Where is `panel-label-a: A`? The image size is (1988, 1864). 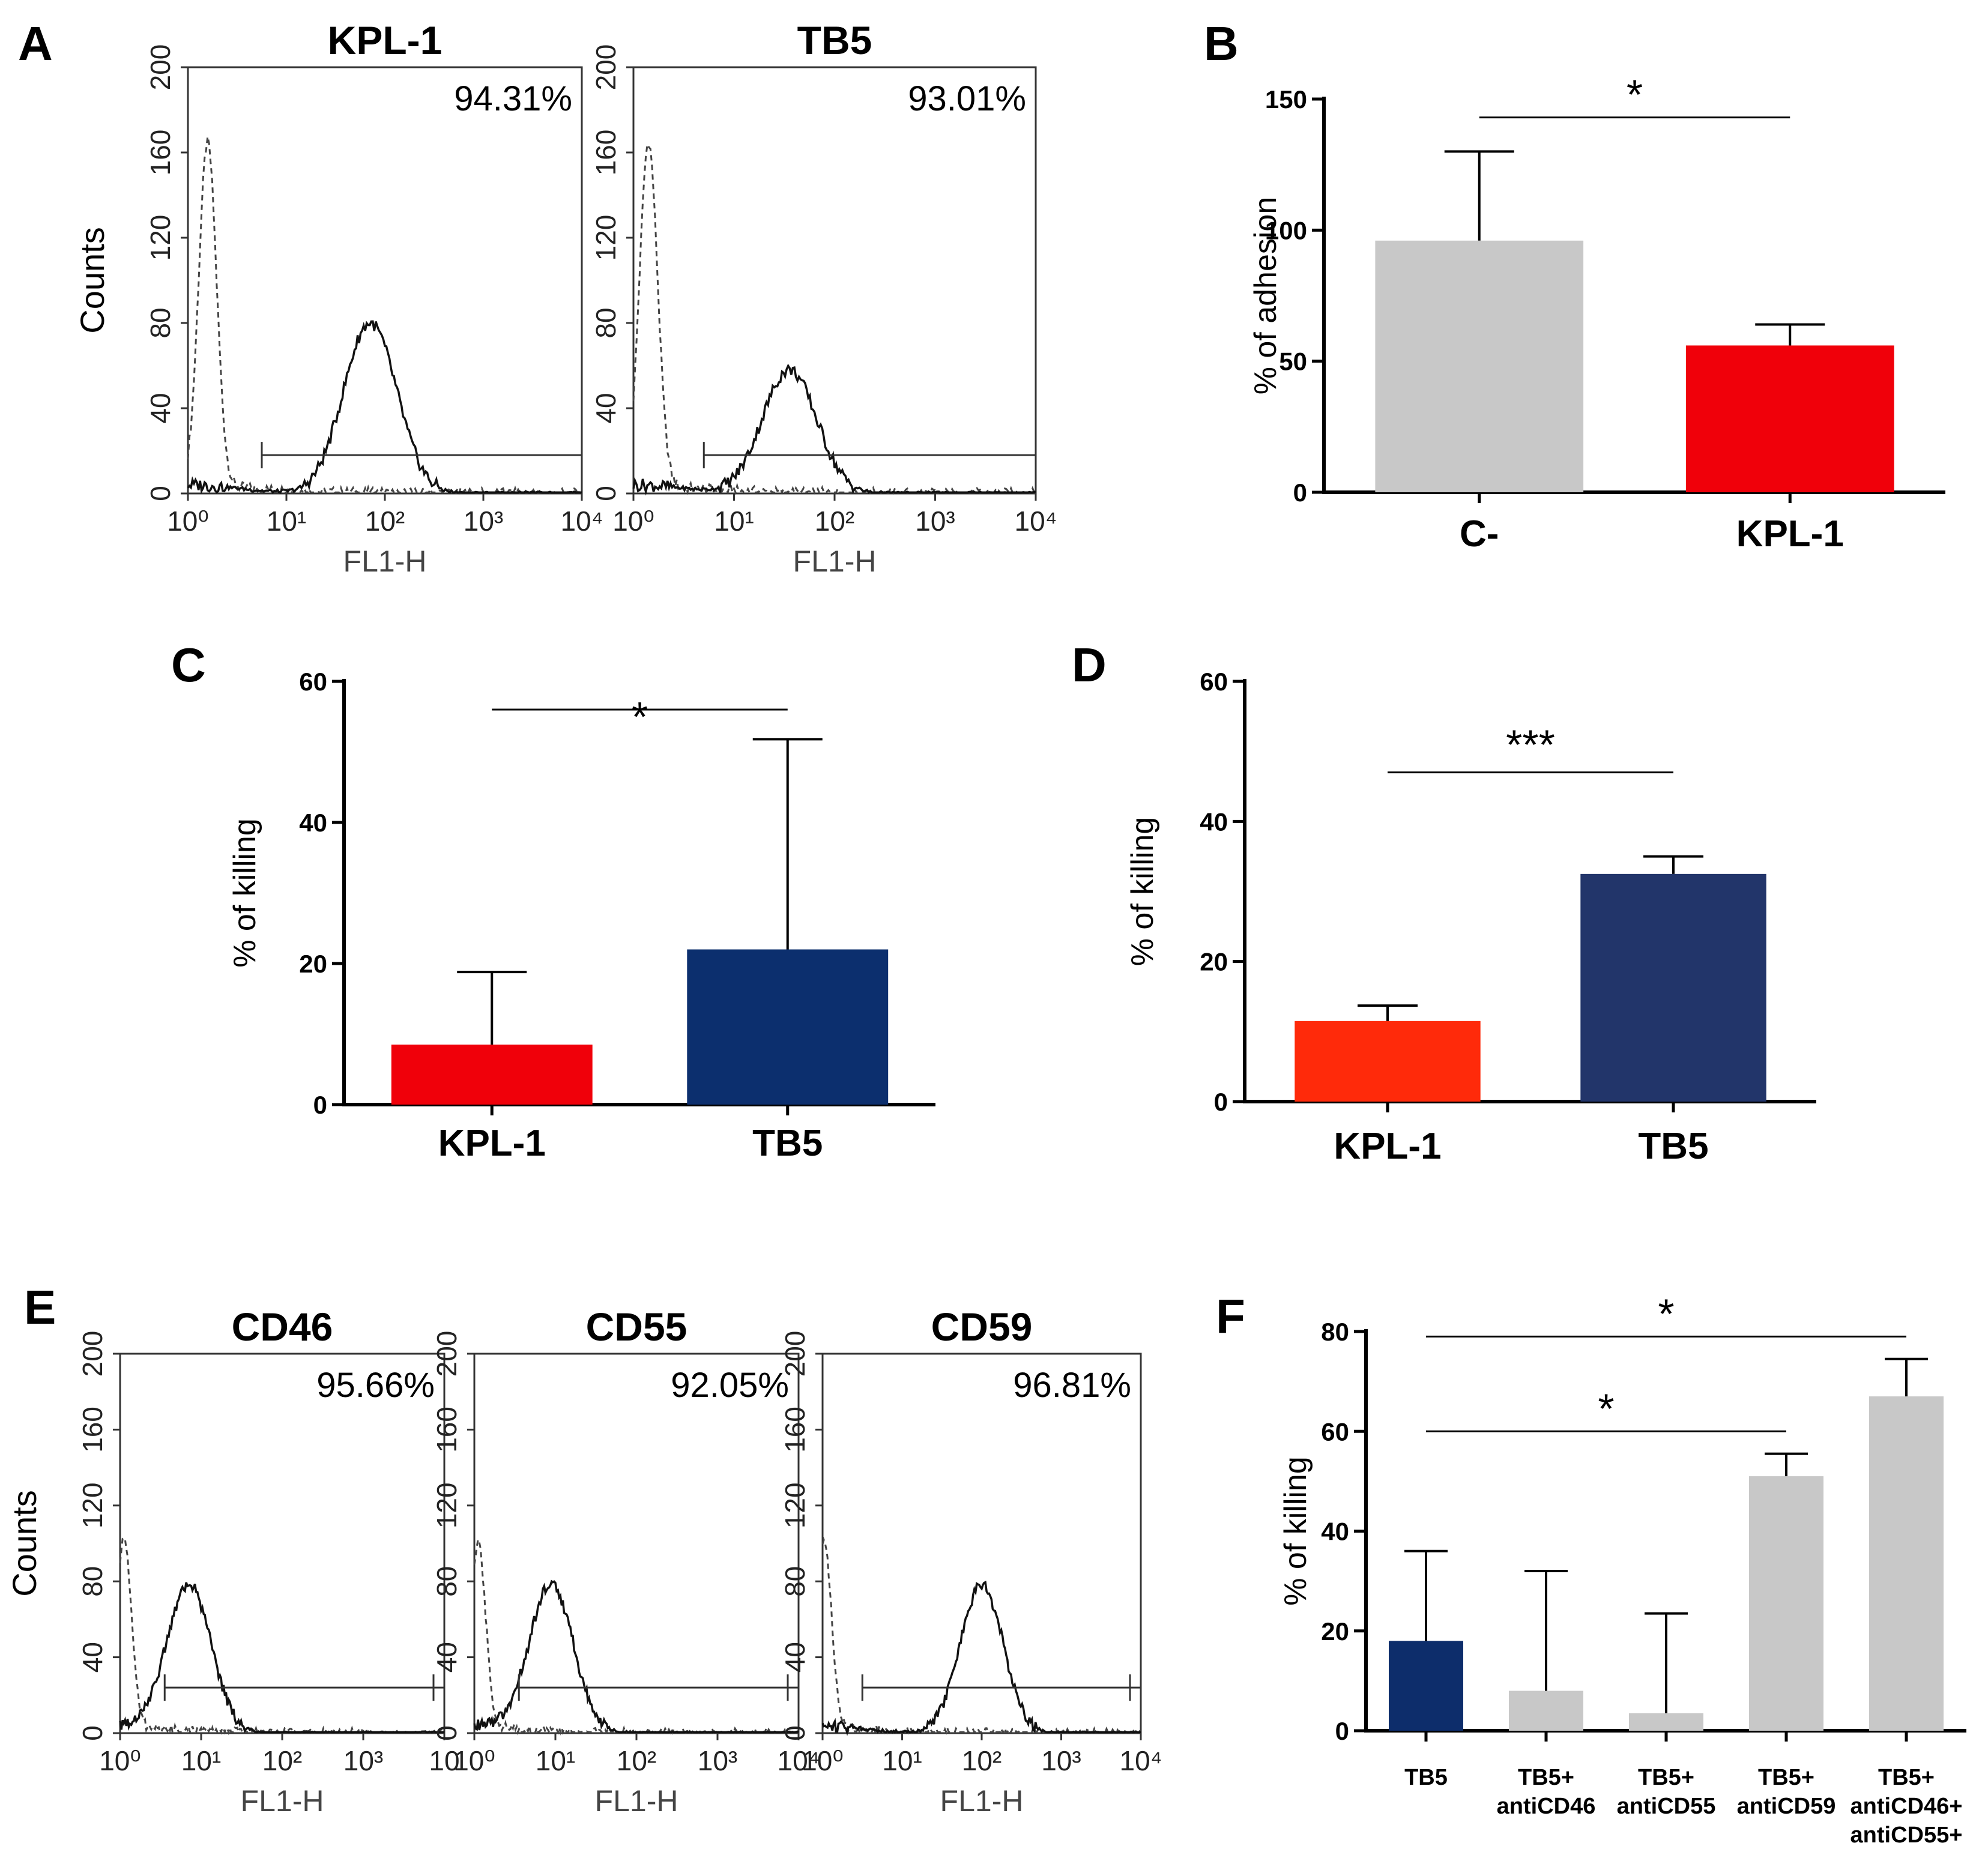 panel-label-a: A is located at coordinates (35, 43).